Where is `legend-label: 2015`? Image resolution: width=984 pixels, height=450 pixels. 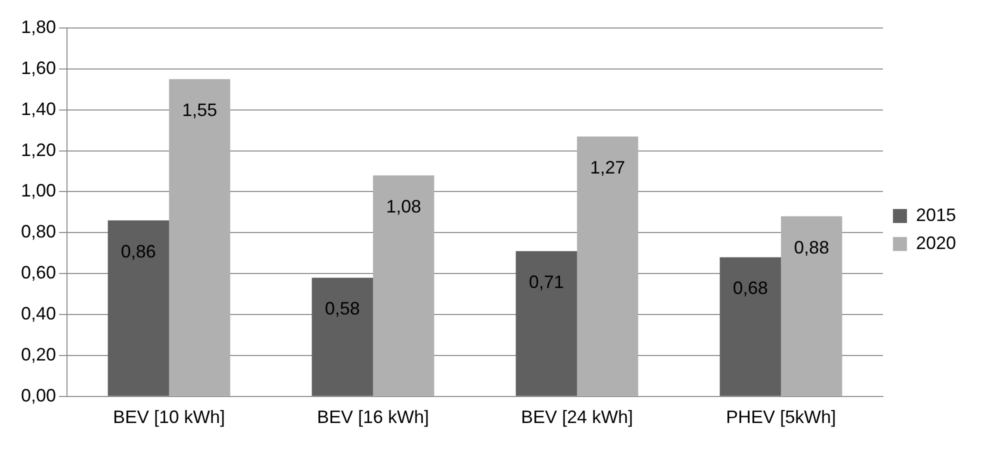 legend-label: 2015 is located at coordinates (936, 214).